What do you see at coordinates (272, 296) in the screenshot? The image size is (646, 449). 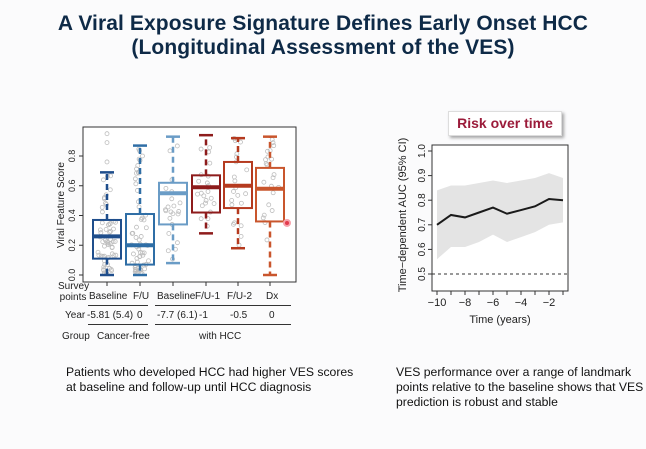 I see `survey-point-5: Dx` at bounding box center [272, 296].